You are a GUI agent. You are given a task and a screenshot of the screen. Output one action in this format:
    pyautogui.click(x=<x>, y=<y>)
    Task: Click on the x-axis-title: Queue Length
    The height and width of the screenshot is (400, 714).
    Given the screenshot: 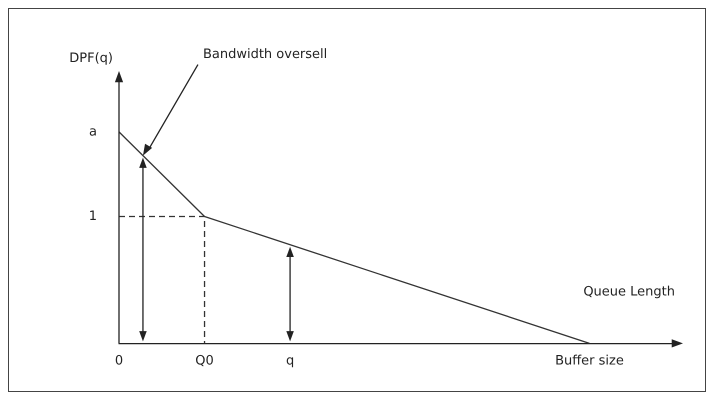 What is the action you would take?
    pyautogui.click(x=629, y=292)
    